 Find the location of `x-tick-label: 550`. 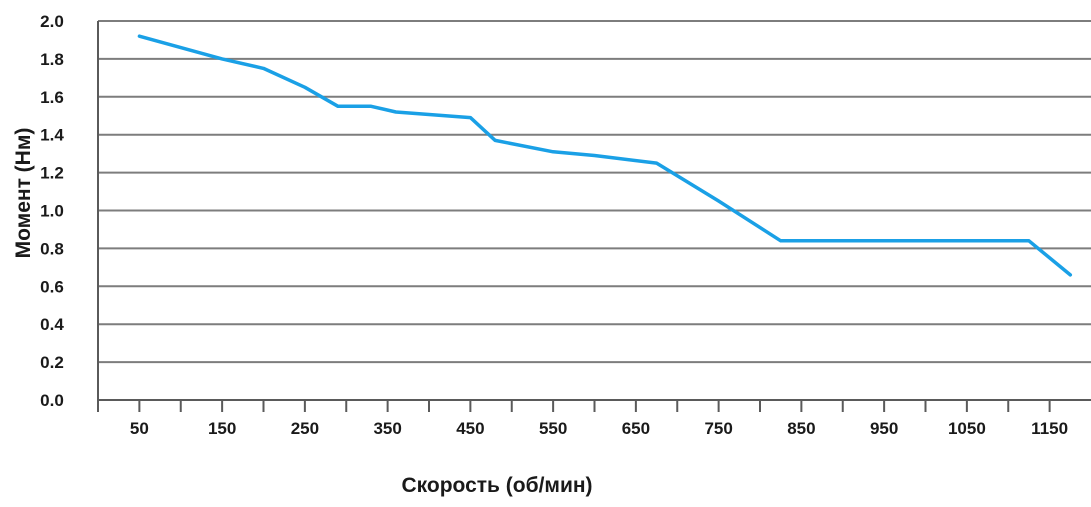

x-tick-label: 550 is located at coordinates (553, 428).